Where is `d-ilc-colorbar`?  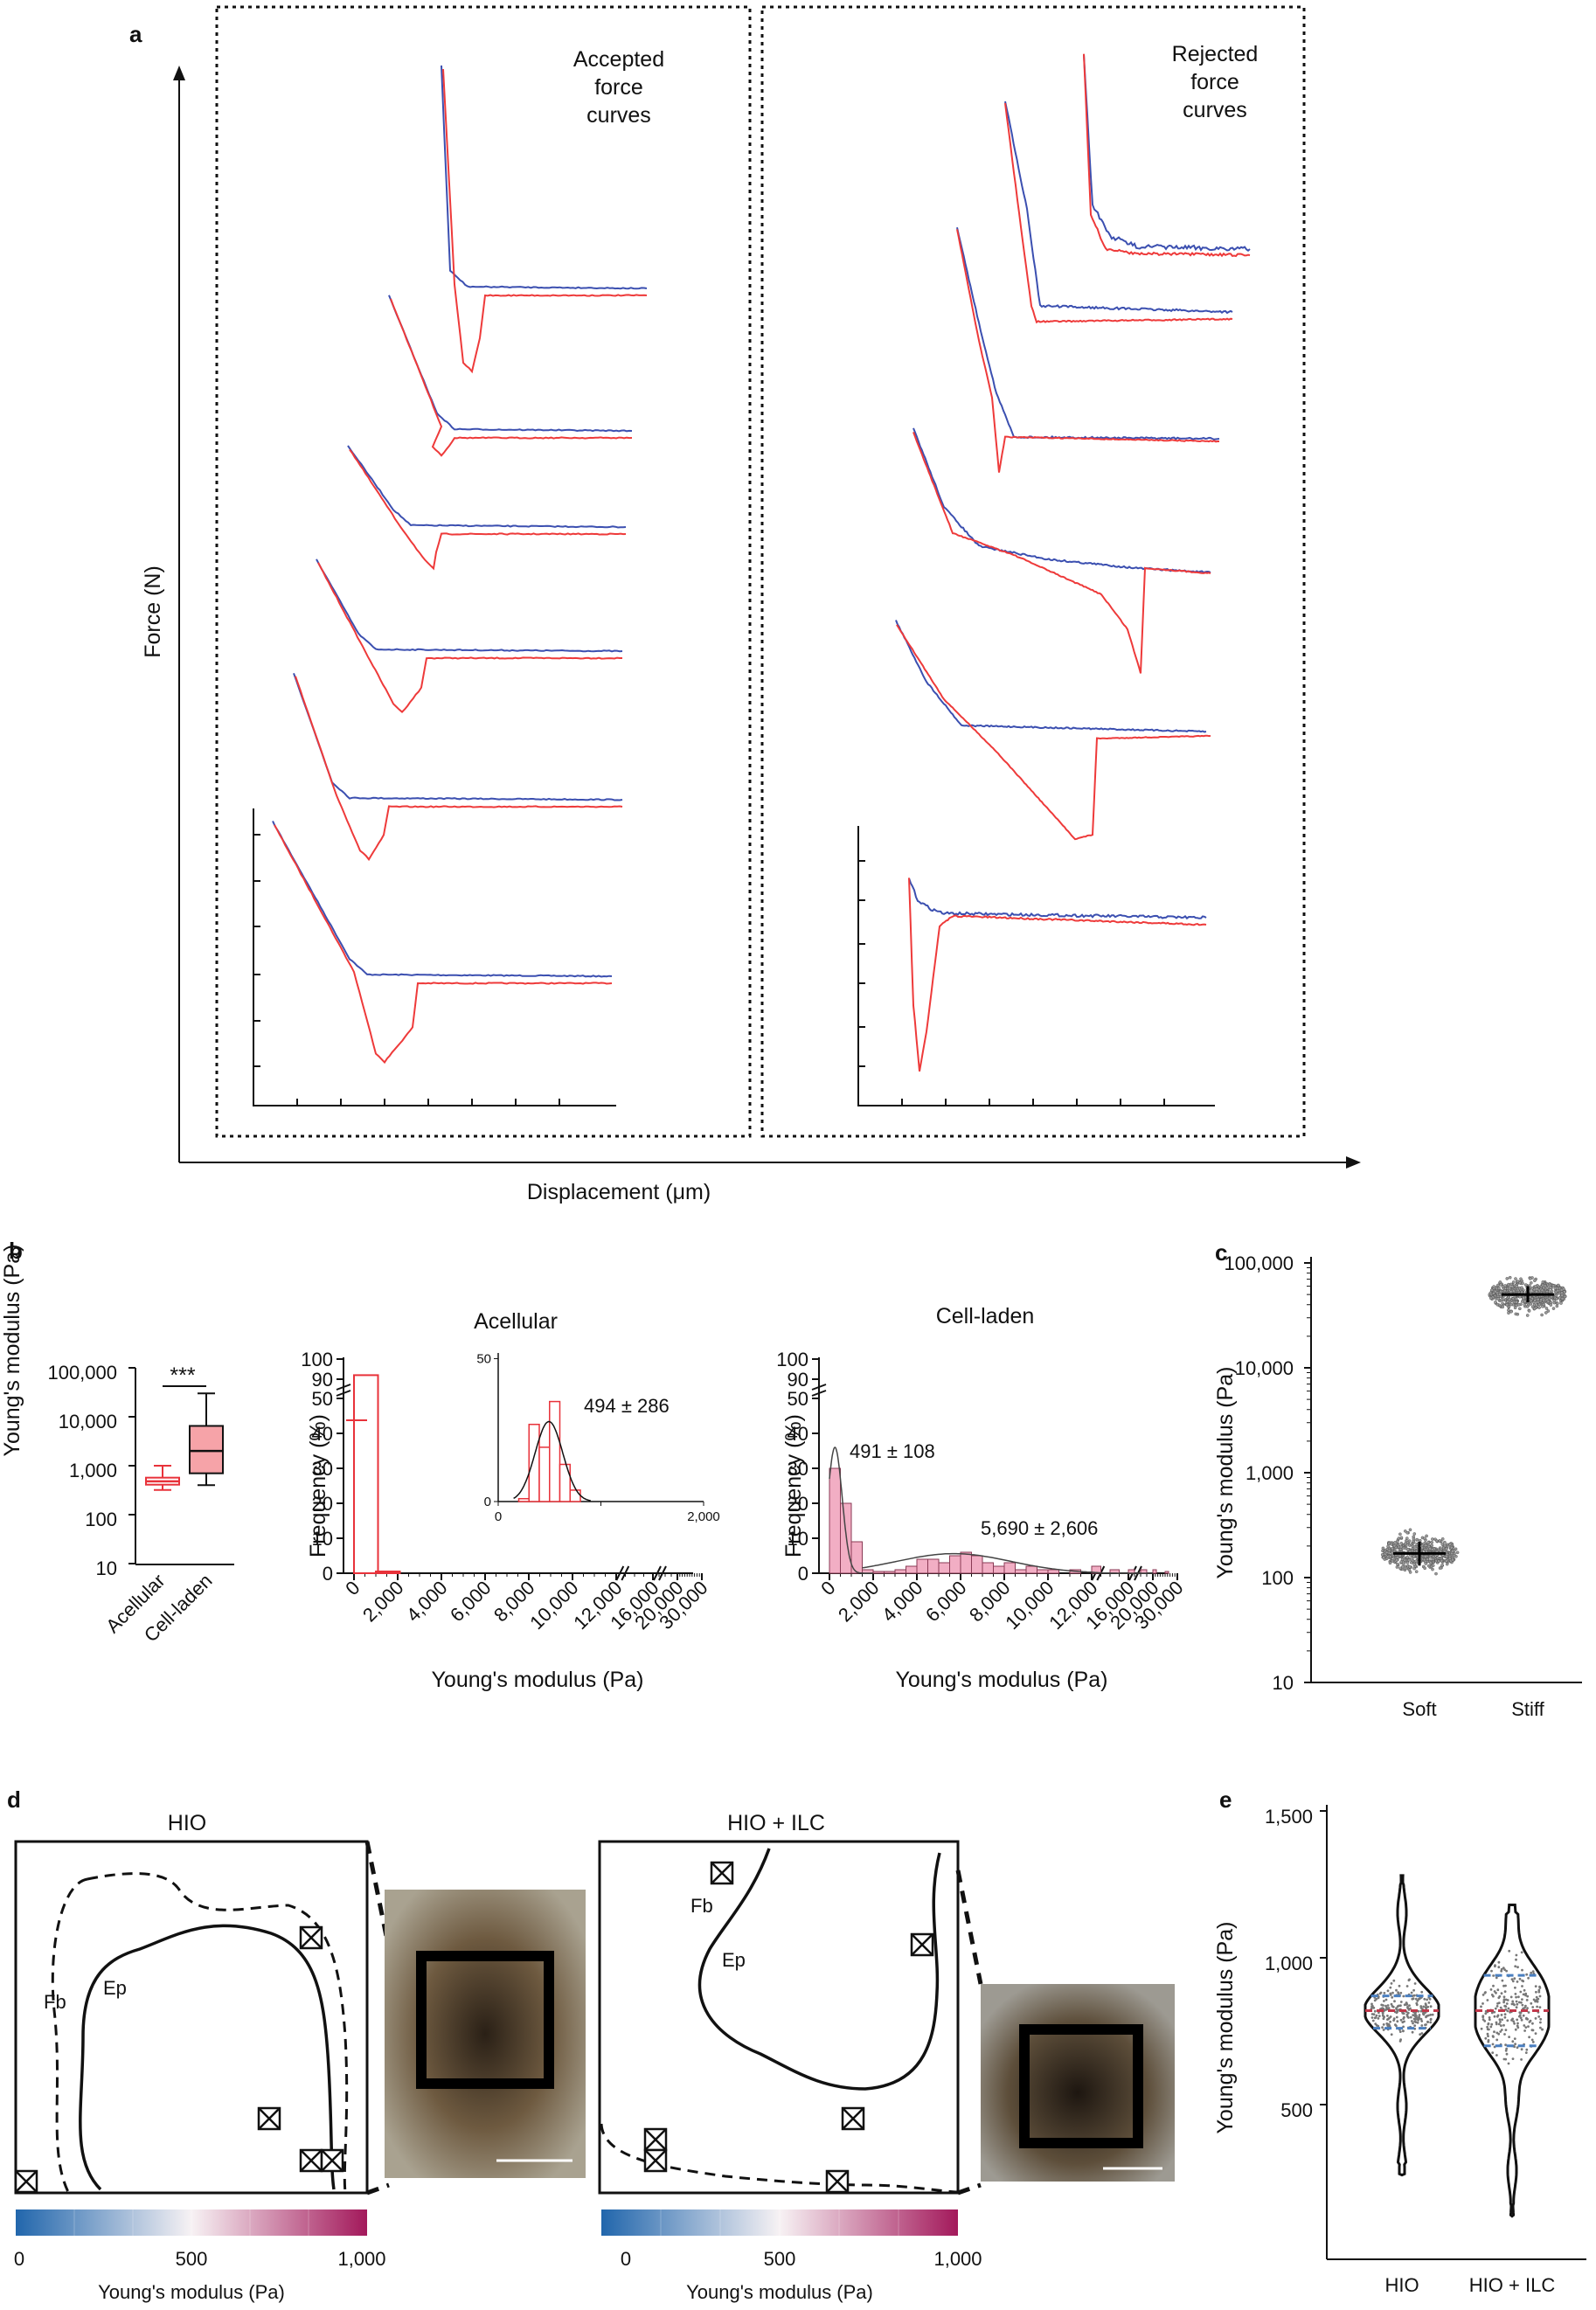 d-ilc-colorbar is located at coordinates (779, 2222).